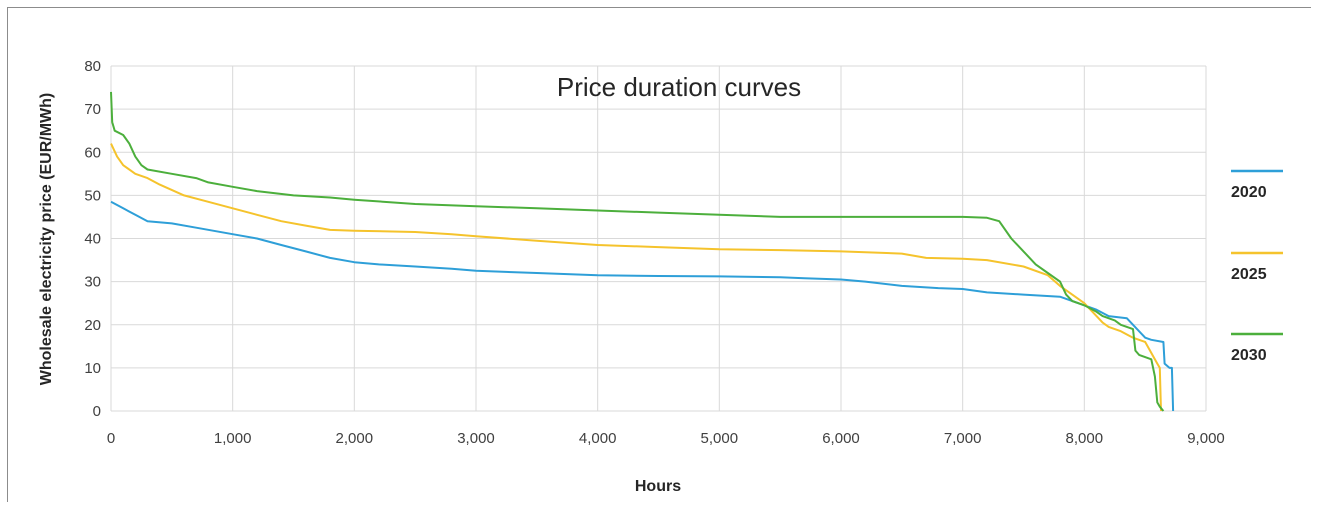  I want to click on x-tick-label: 2,000, so click(355, 438).